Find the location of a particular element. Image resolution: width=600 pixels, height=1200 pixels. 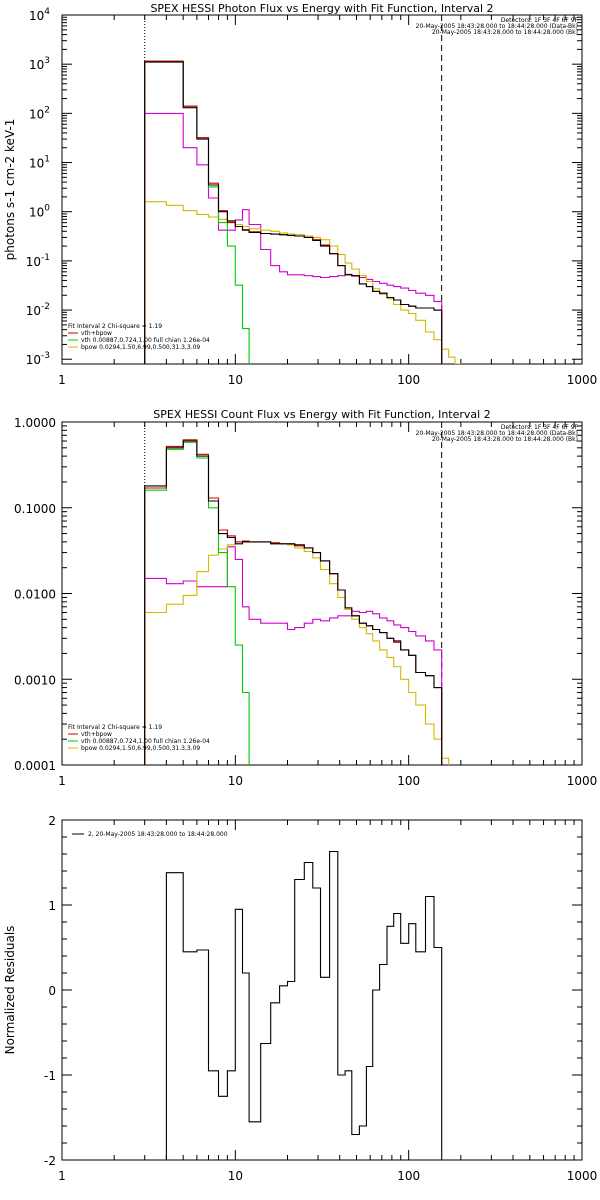

series-bpow-line is located at coordinates (297, 653).